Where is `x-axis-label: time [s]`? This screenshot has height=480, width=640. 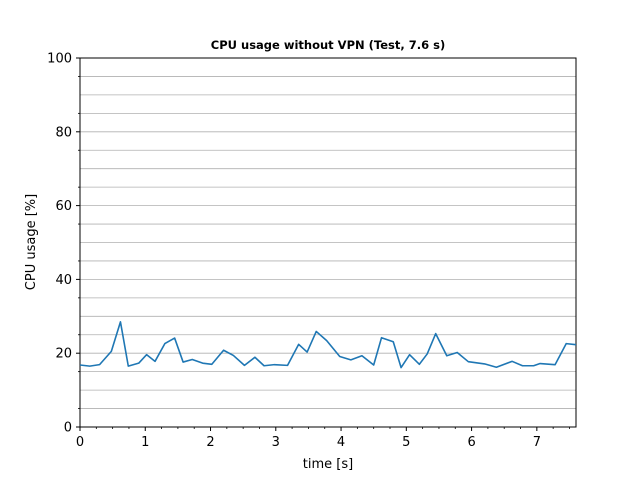 x-axis-label: time [s] is located at coordinates (328, 464).